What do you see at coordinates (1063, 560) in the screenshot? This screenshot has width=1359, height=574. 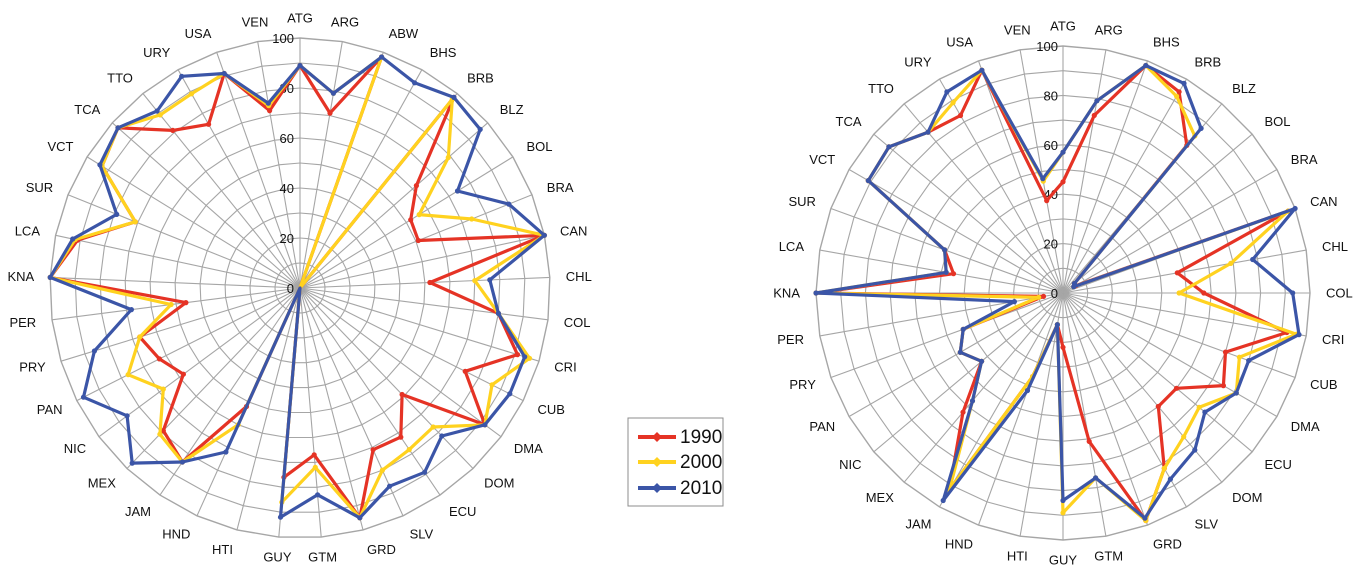 I see `category-label: GUY` at bounding box center [1063, 560].